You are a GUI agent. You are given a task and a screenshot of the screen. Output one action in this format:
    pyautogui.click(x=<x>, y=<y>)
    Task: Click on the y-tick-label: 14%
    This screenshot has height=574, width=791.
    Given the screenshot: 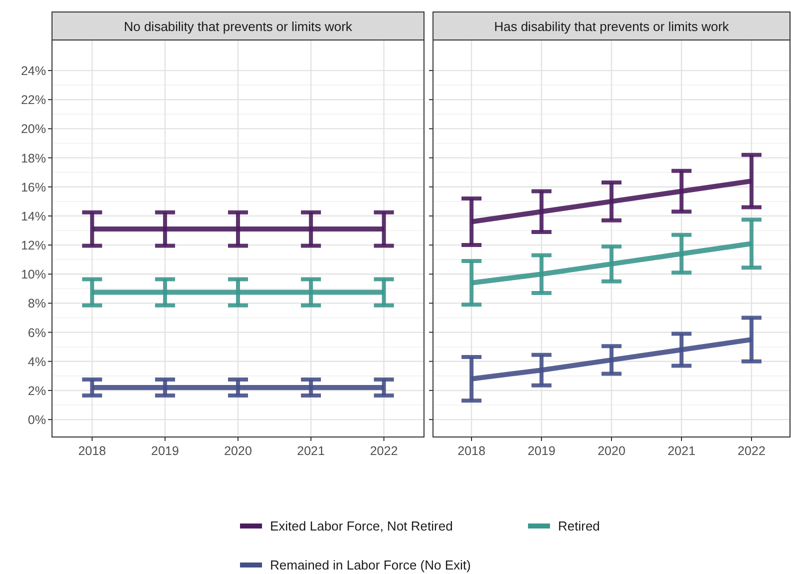 What is the action you would take?
    pyautogui.click(x=33, y=216)
    